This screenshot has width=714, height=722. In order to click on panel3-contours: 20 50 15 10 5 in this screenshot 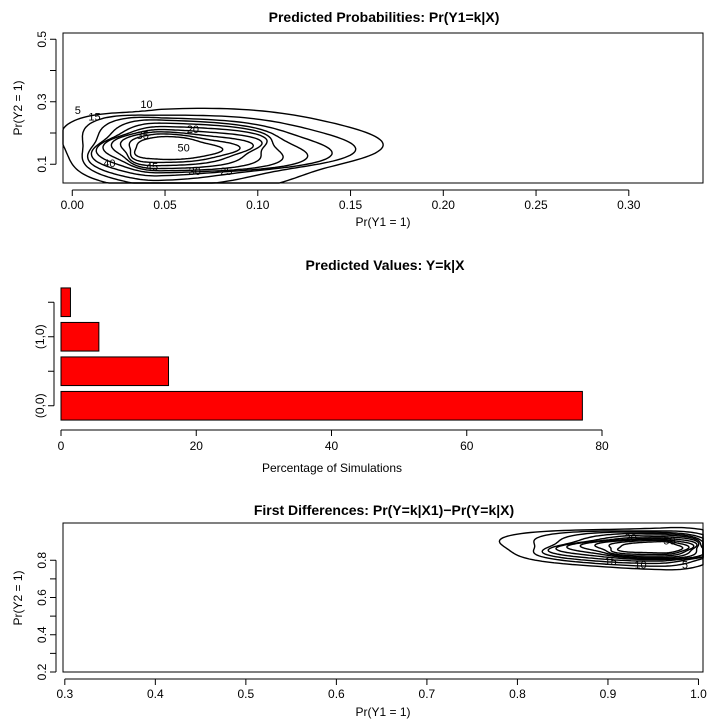, I will do `click(601, 549)`.